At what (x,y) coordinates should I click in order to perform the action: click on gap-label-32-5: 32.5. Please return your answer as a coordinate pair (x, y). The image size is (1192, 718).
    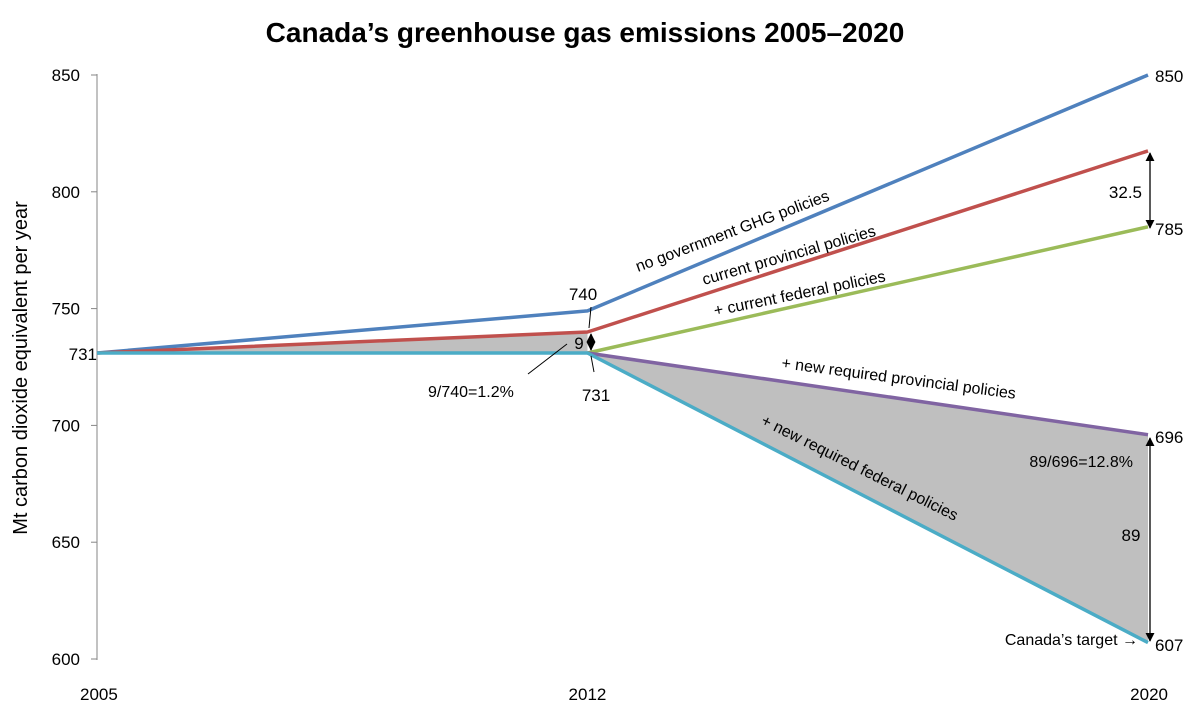
    Looking at the image, I should click on (1125, 192).